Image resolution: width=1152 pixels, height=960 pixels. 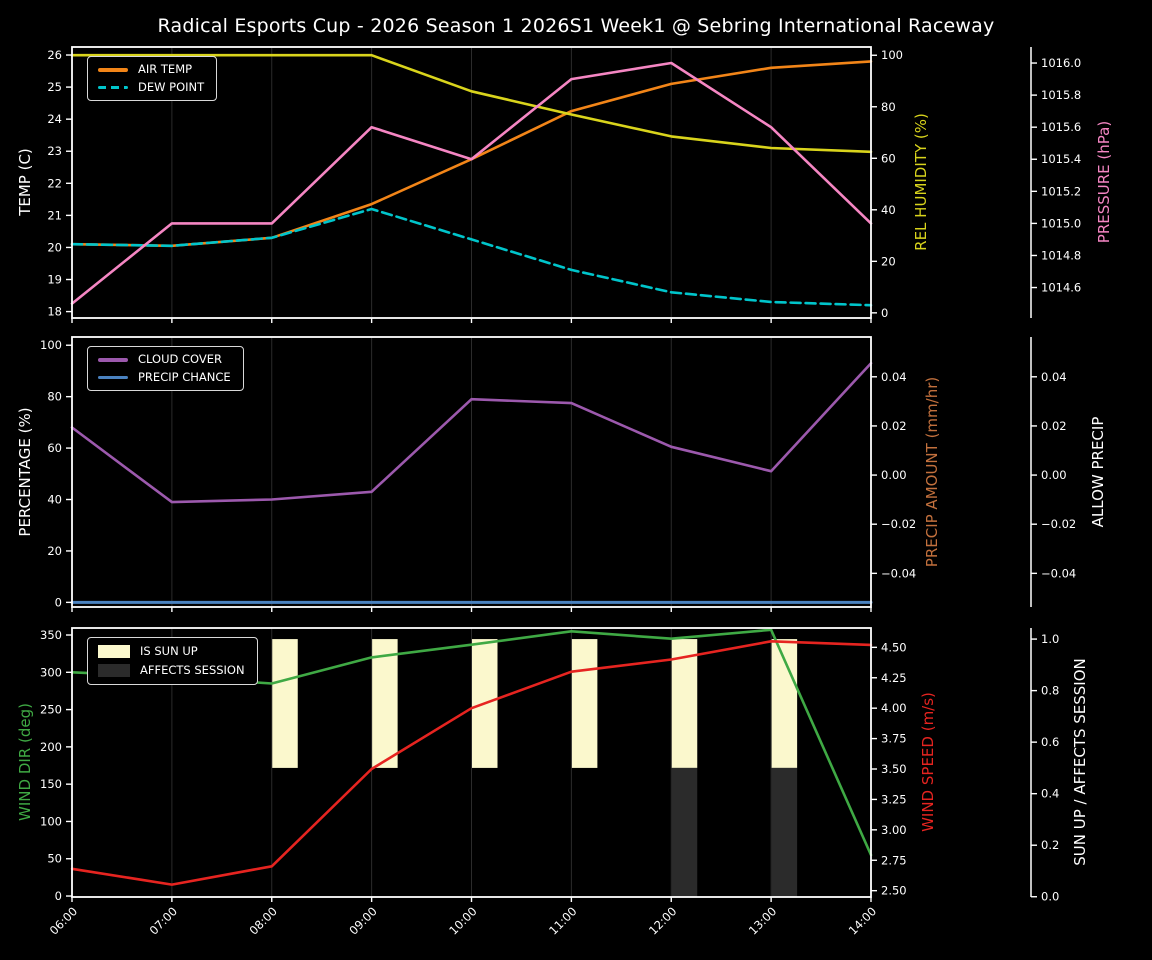 I want to click on svg-text: 0.2, so click(x=1050, y=845).